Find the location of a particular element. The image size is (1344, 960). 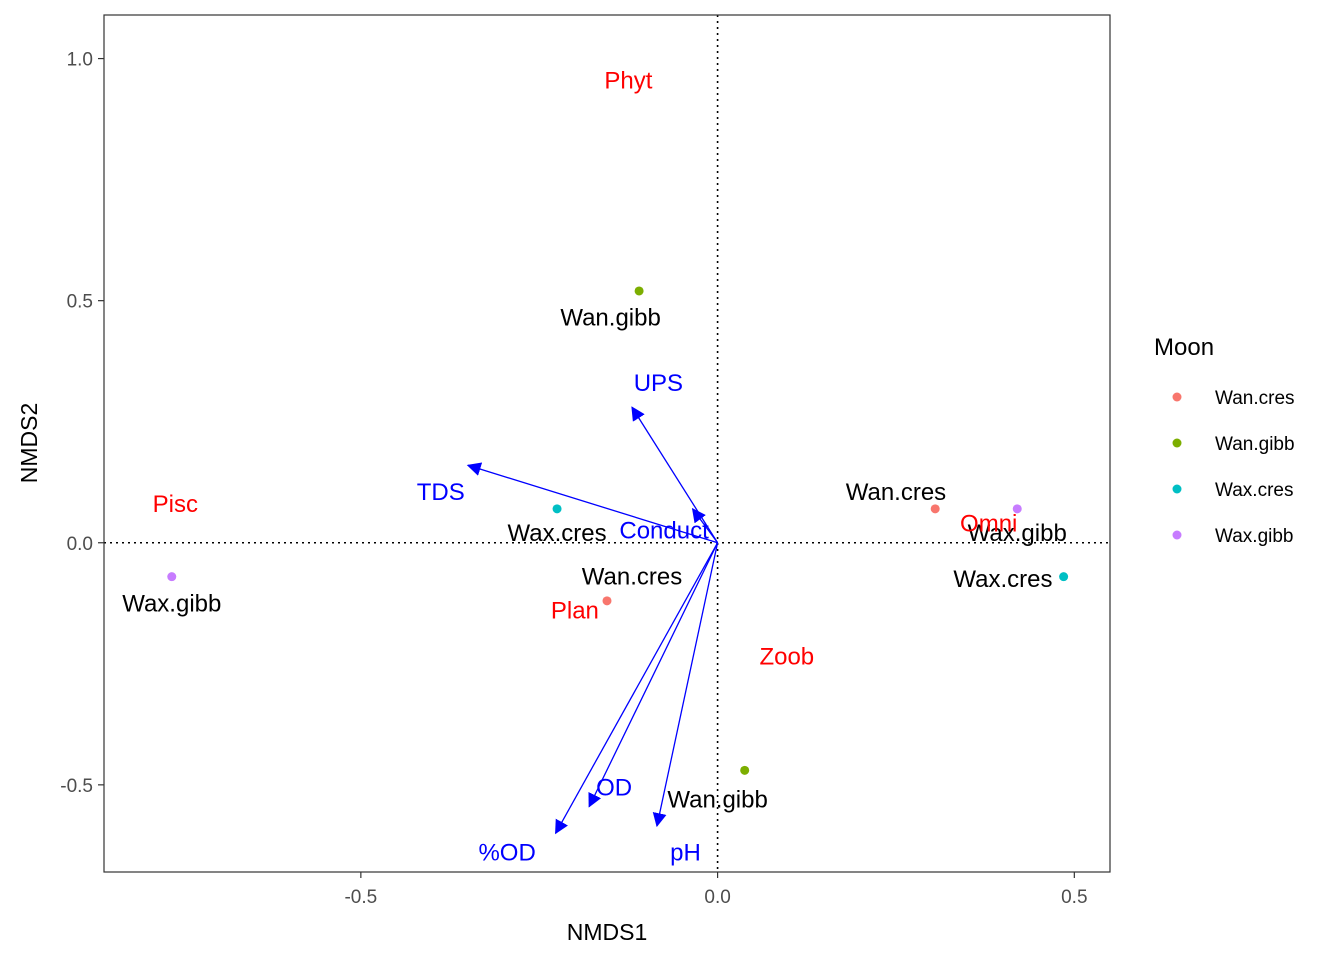

vector-label: %OD is located at coordinates (506, 853).